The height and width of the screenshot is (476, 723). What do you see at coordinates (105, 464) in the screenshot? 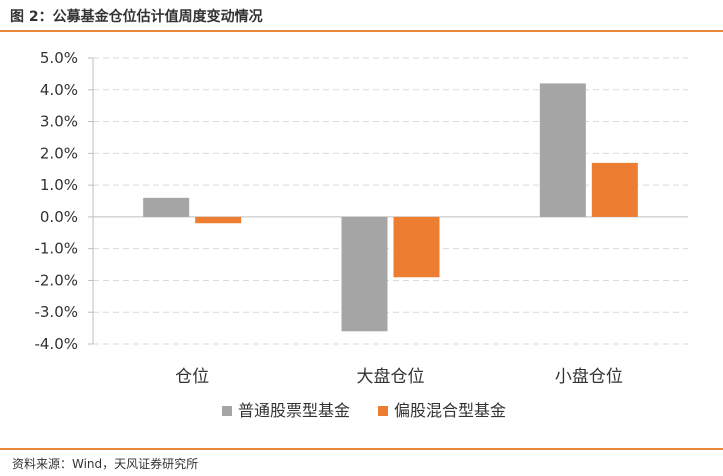
I see `source-note: 资料来源：Wind，天风证券研究所` at bounding box center [105, 464].